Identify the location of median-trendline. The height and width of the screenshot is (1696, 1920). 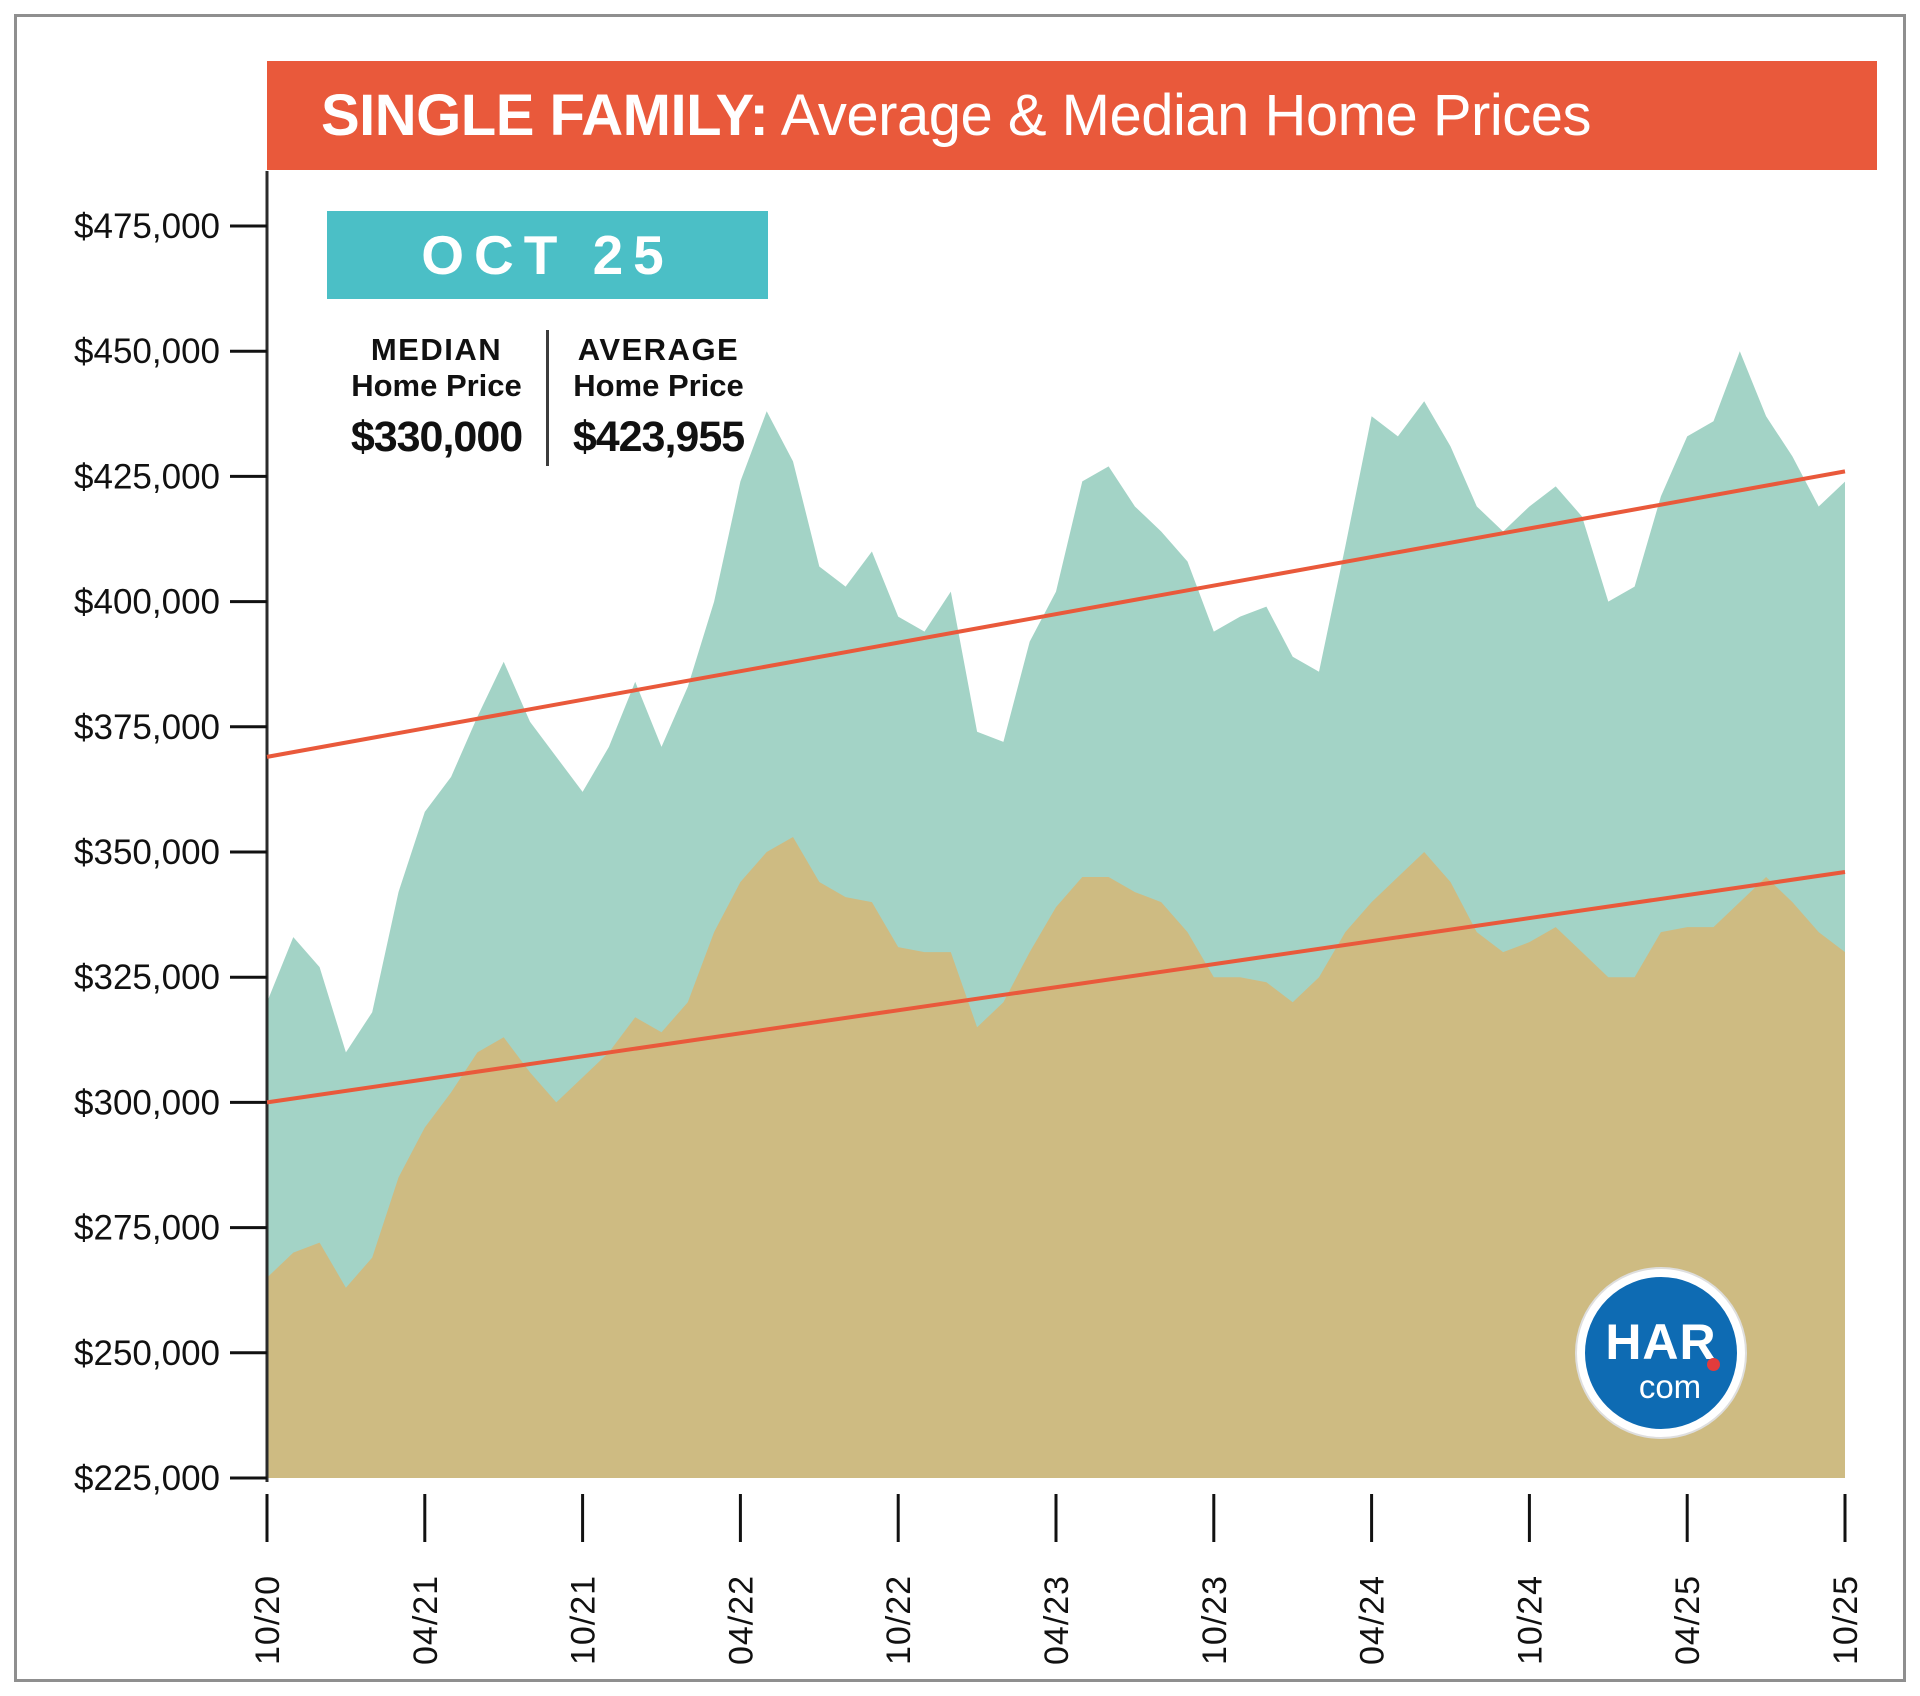
(1056, 987).